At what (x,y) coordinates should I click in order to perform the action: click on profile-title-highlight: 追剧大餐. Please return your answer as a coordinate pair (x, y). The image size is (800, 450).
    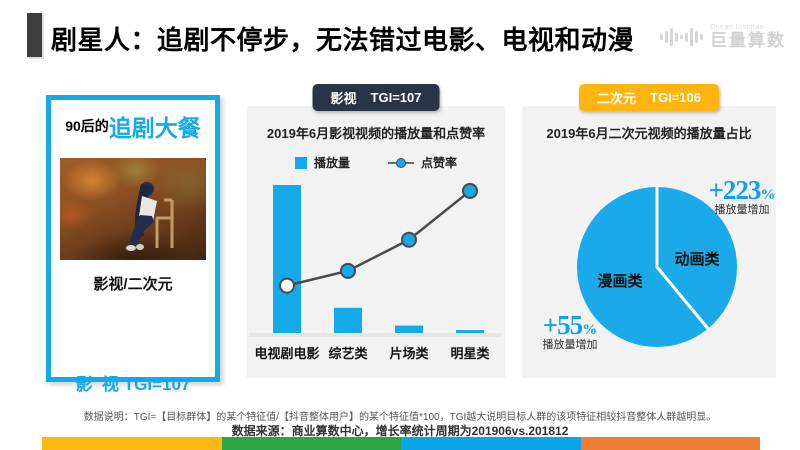
    Looking at the image, I should click on (154, 128).